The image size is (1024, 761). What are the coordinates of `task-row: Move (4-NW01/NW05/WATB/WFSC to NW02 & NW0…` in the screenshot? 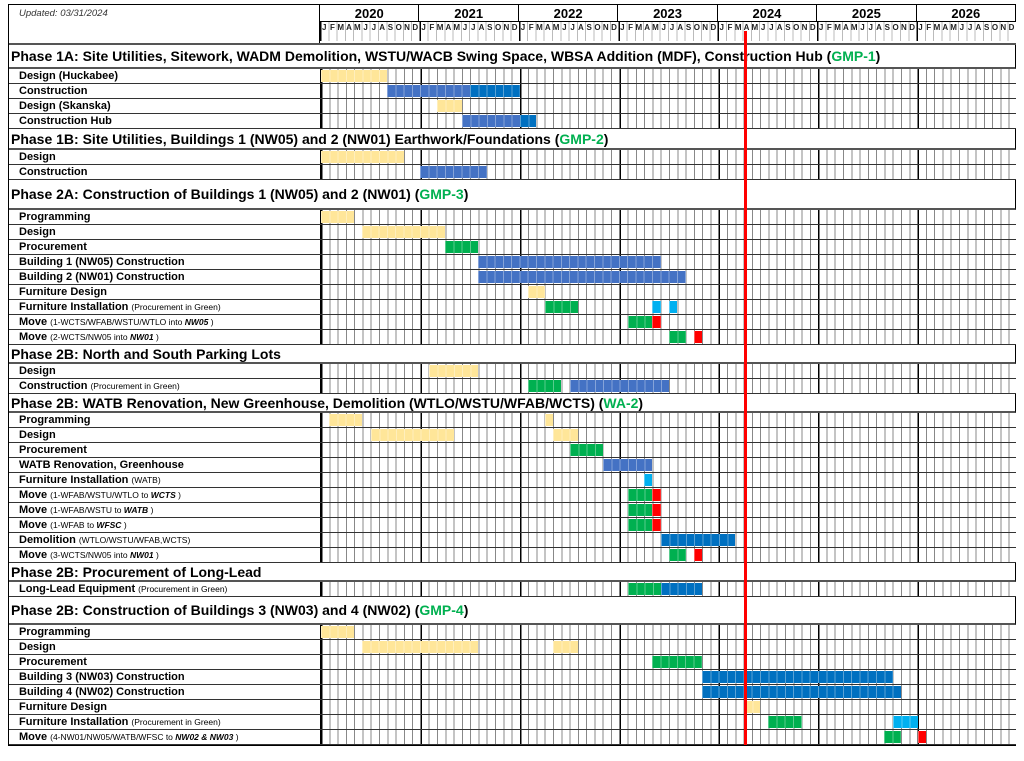 It's located at (513, 737).